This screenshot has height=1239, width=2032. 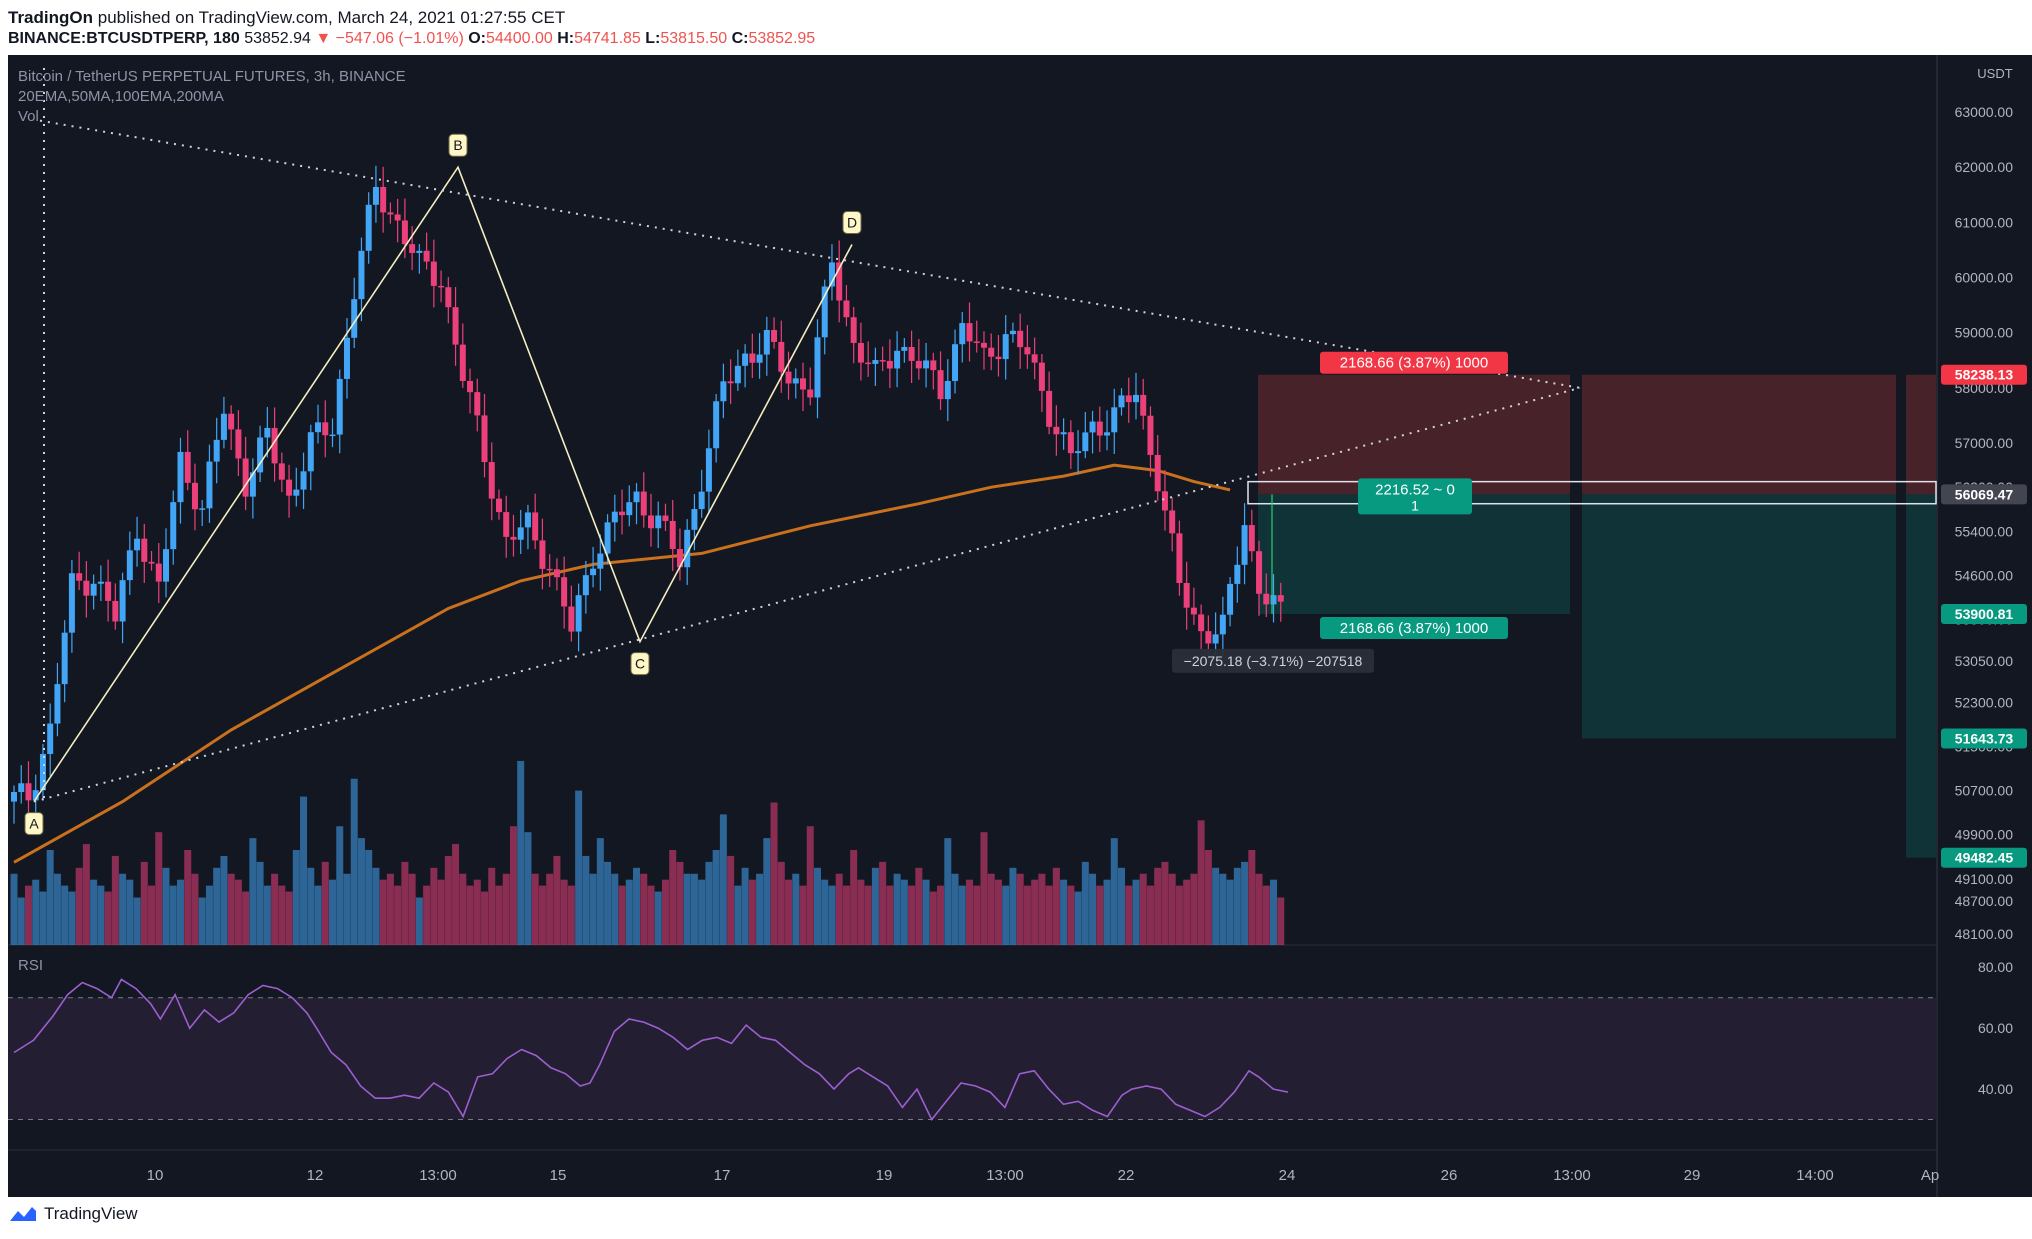 What do you see at coordinates (277, 38) in the screenshot?
I see `last-price: 53852.94` at bounding box center [277, 38].